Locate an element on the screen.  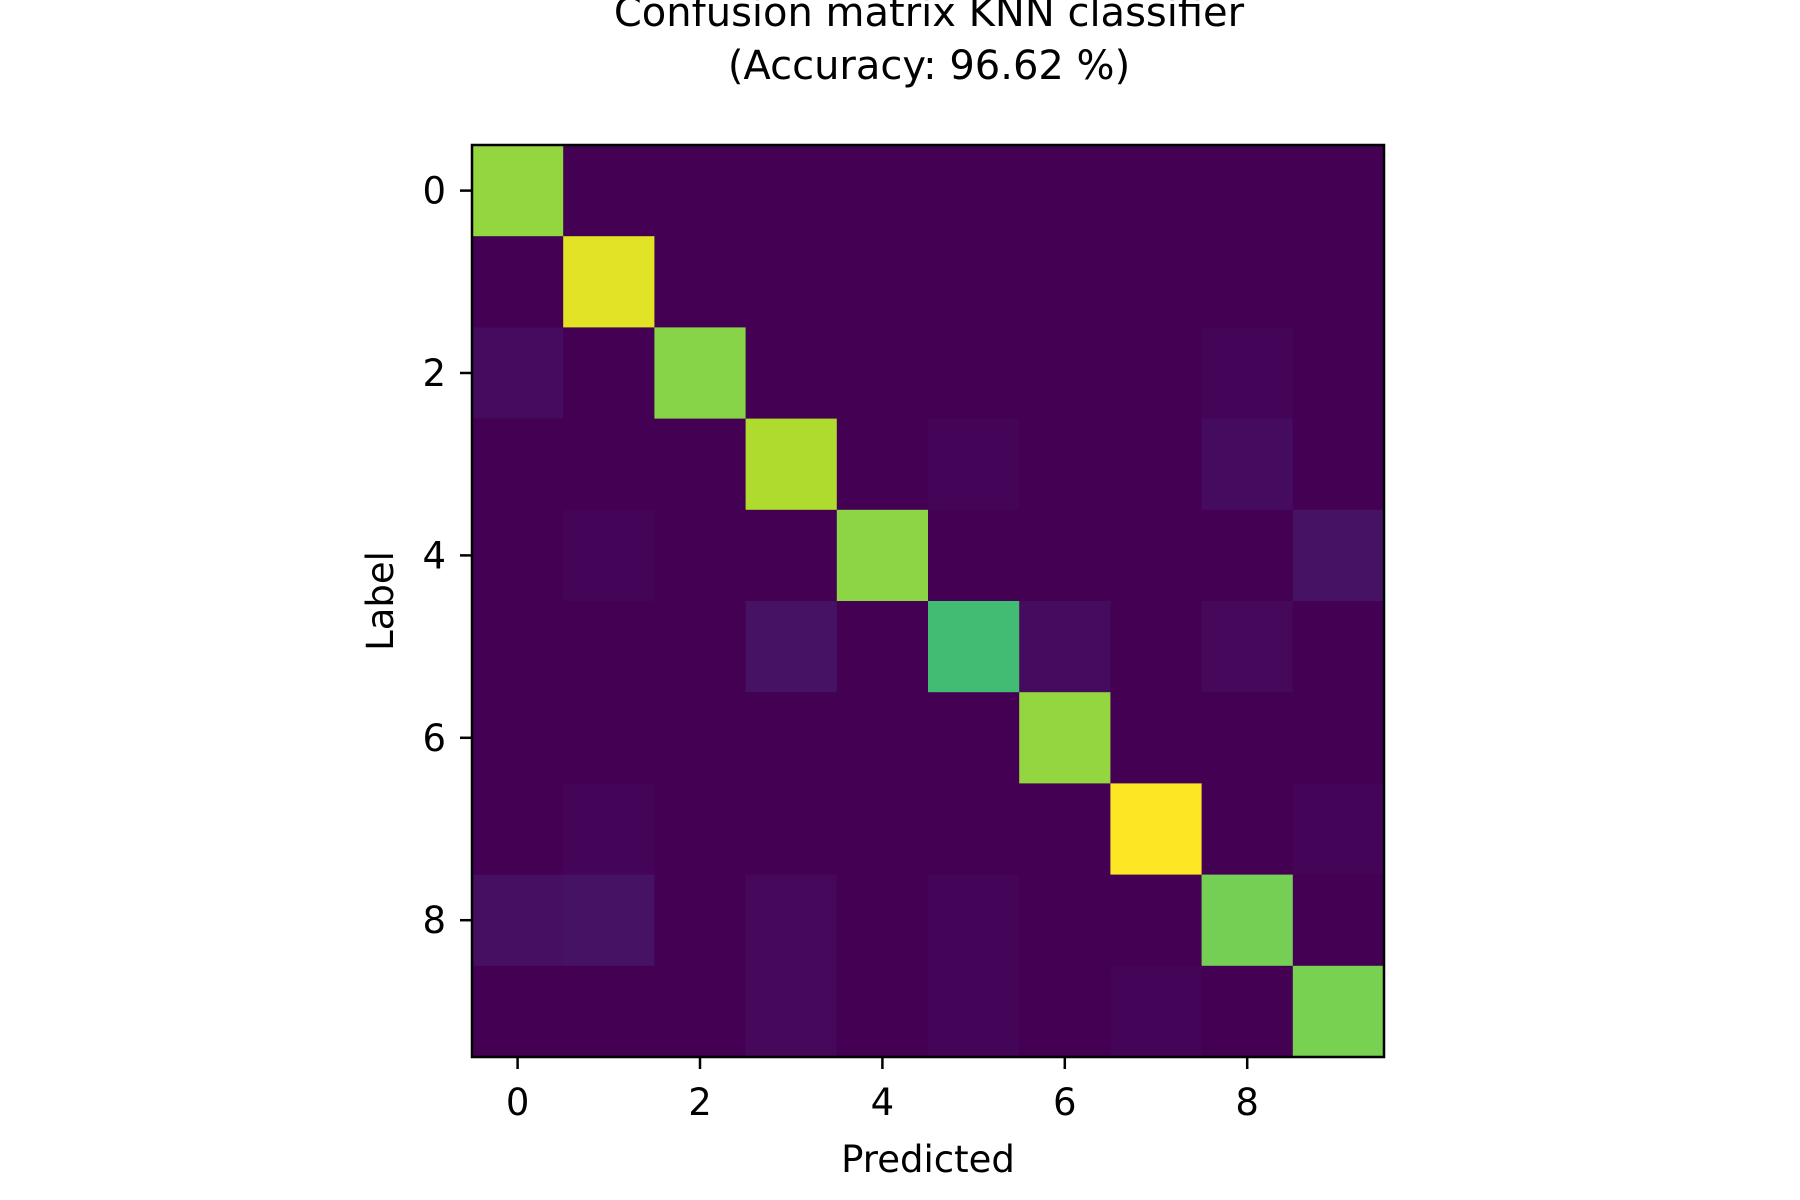
heatmap-cell-r0-c8 is located at coordinates (1247, 191).